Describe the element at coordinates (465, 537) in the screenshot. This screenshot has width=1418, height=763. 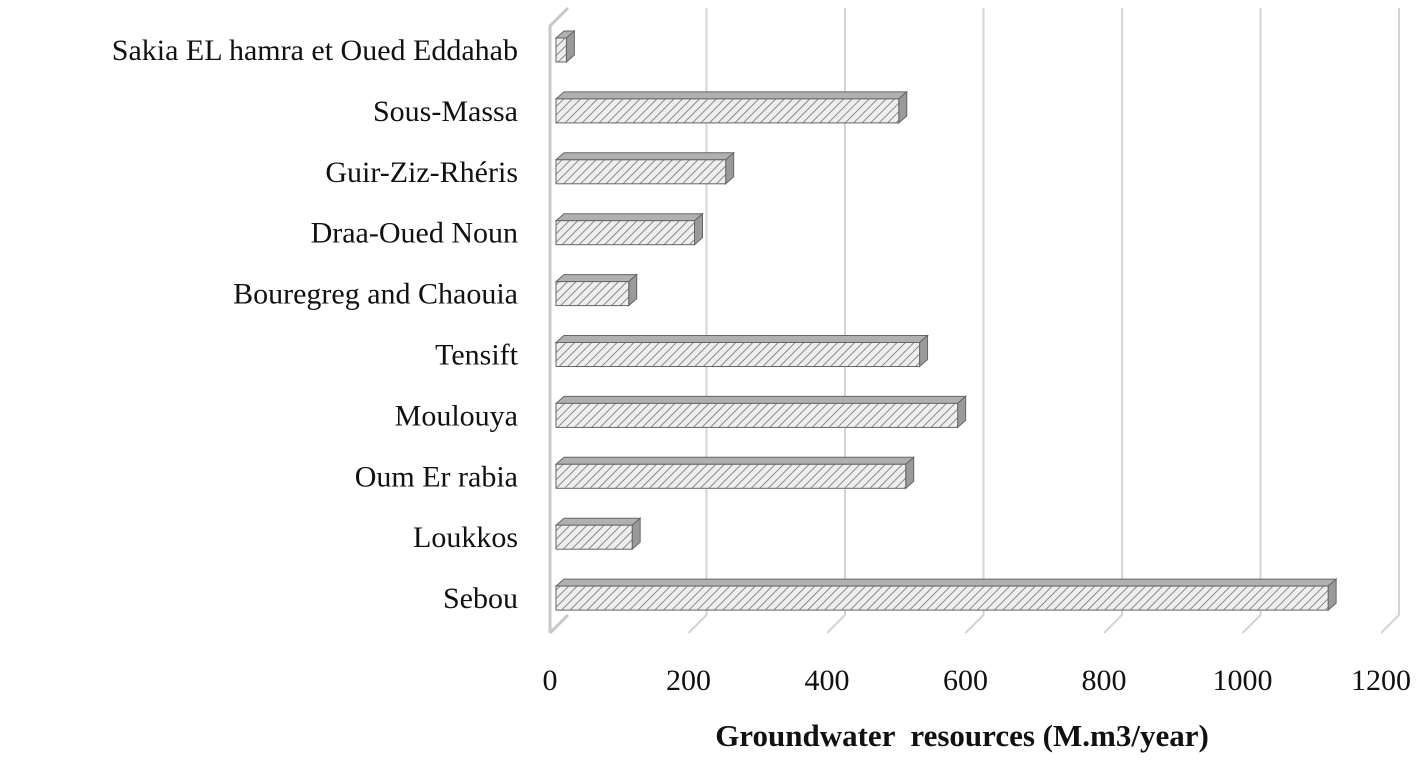
I see `category-label: Loukkos` at that location.